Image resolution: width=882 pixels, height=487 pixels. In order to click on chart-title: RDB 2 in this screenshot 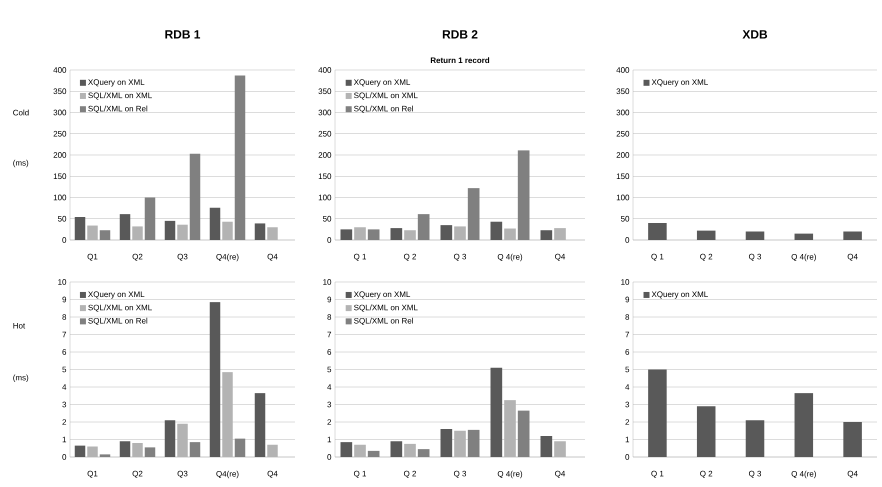, I will do `click(460, 34)`.